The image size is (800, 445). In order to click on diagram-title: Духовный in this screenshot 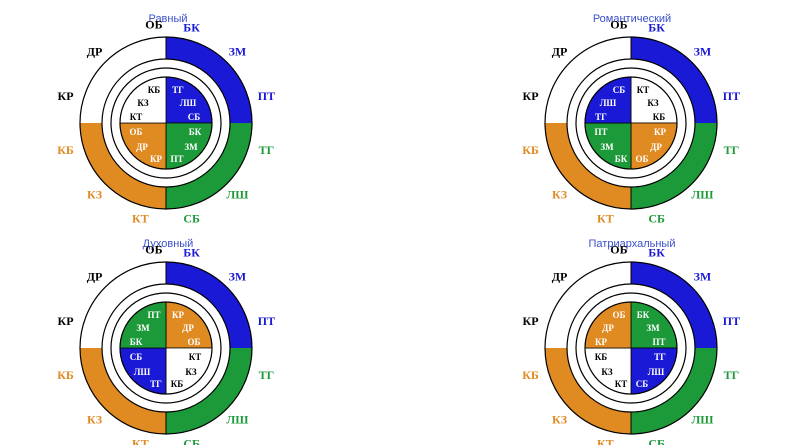, I will do `click(168, 244)`.